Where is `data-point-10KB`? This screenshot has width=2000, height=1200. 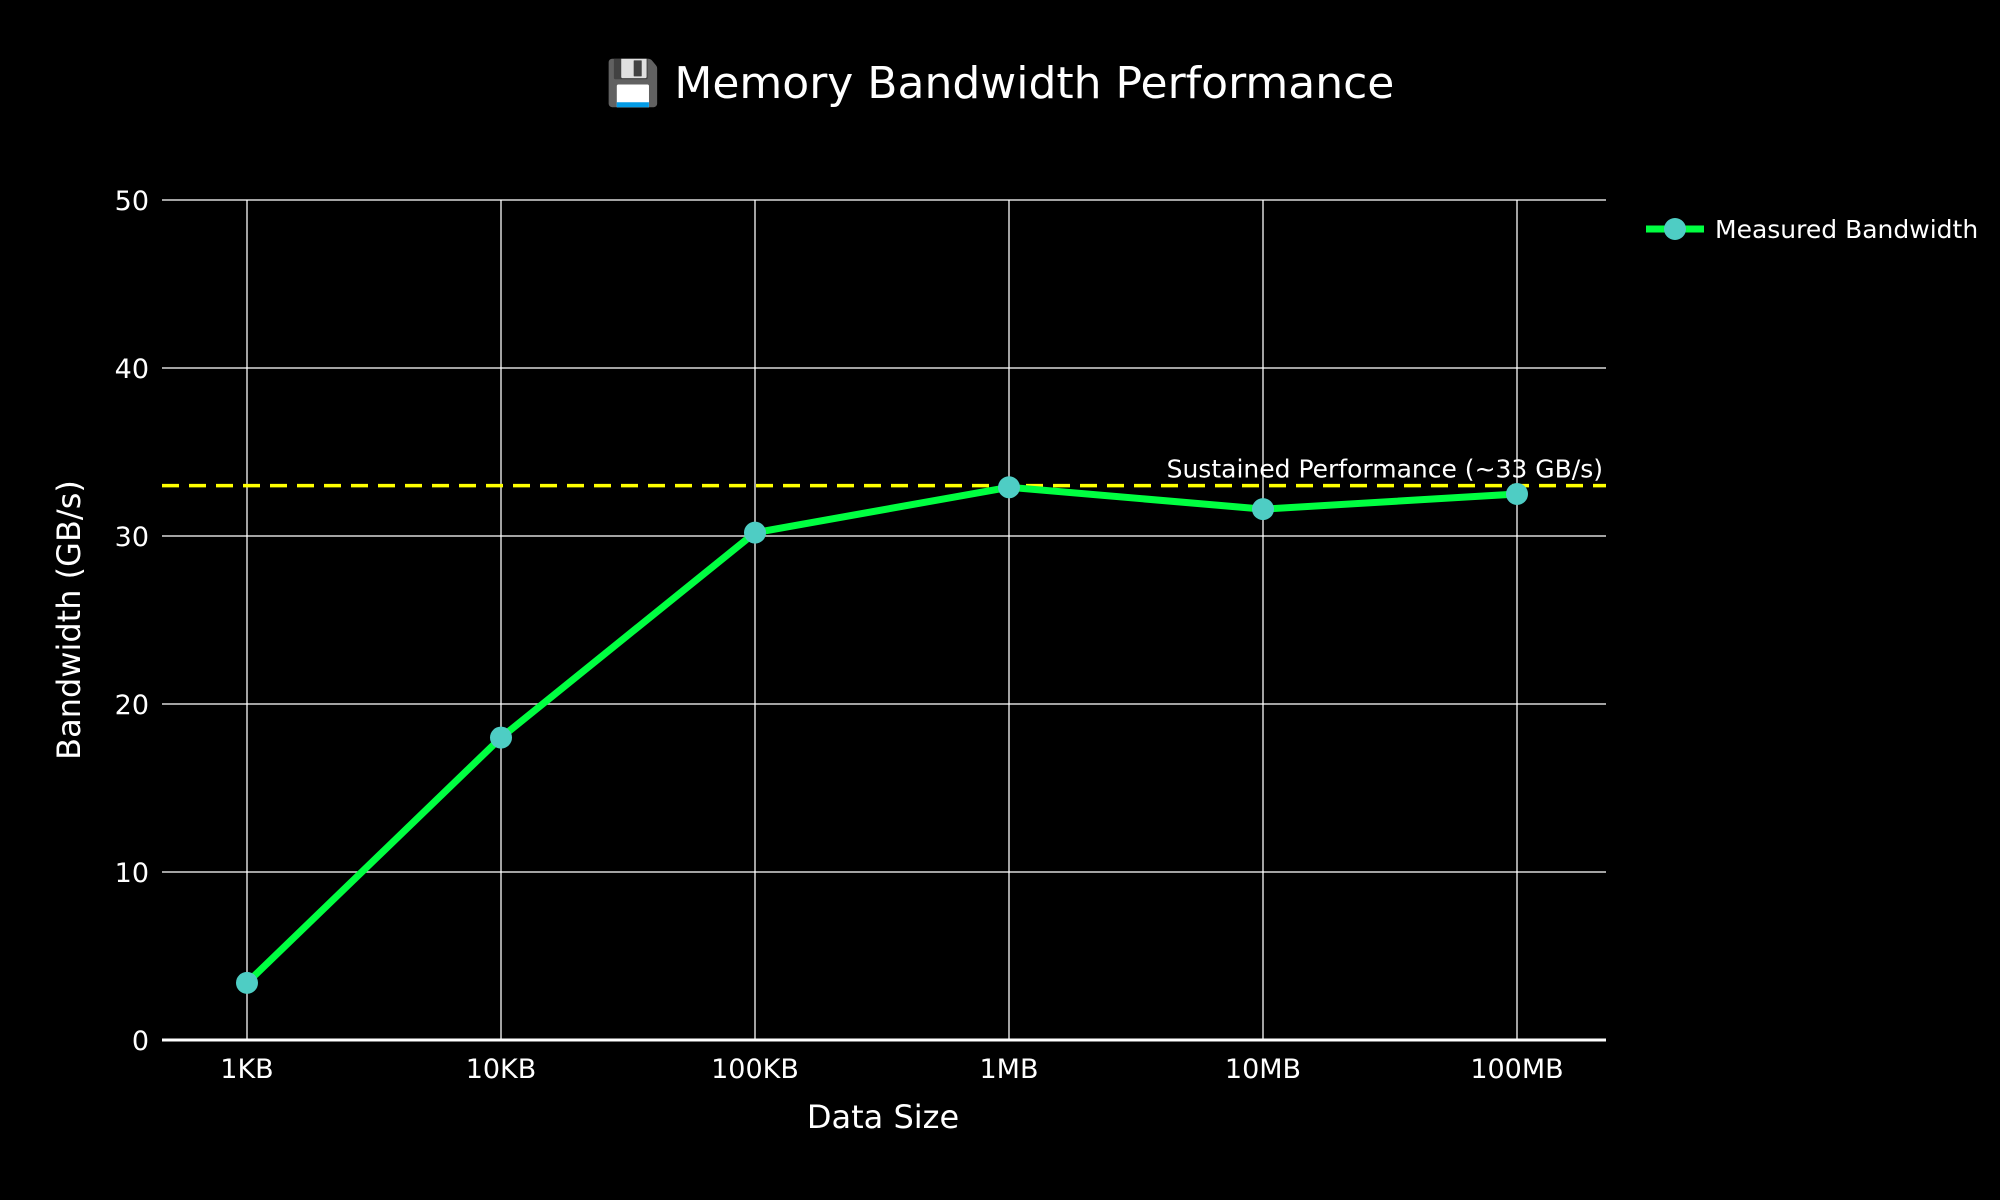
data-point-10KB is located at coordinates (501, 737).